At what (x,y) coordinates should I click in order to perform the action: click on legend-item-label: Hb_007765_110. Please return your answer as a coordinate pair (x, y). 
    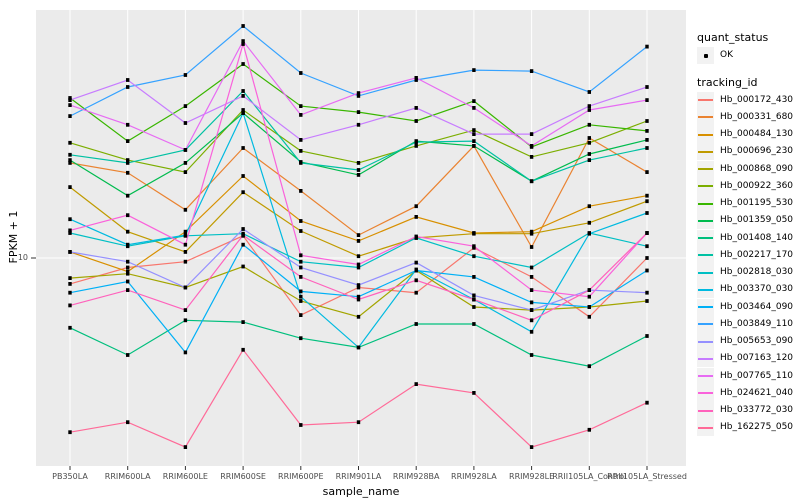
    Looking at the image, I should click on (757, 375).